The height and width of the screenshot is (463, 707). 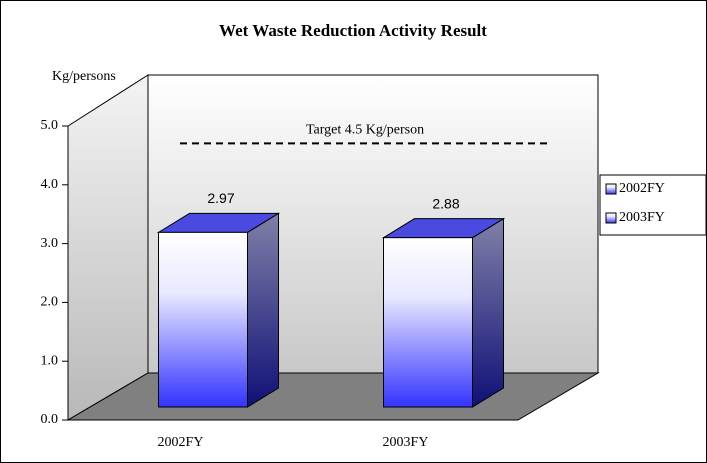 I want to click on value-label: 2.88, so click(x=445, y=203).